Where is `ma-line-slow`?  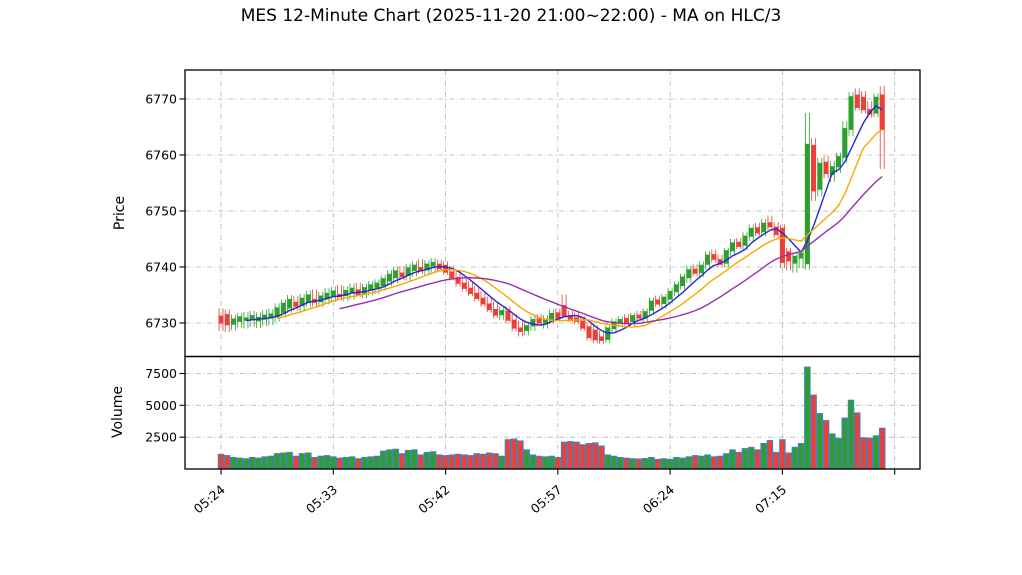 ma-line-slow is located at coordinates (611, 250).